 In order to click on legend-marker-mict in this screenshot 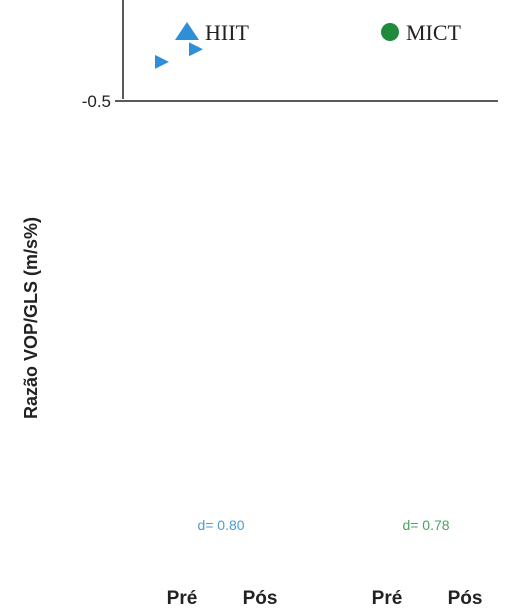, I will do `click(390, 32)`.